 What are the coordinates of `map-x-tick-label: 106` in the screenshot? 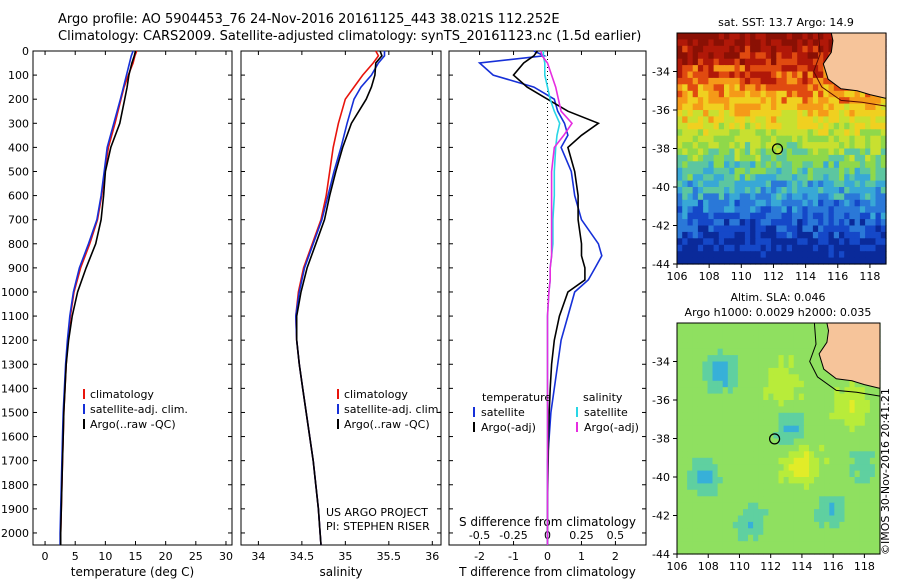 It's located at (677, 276).